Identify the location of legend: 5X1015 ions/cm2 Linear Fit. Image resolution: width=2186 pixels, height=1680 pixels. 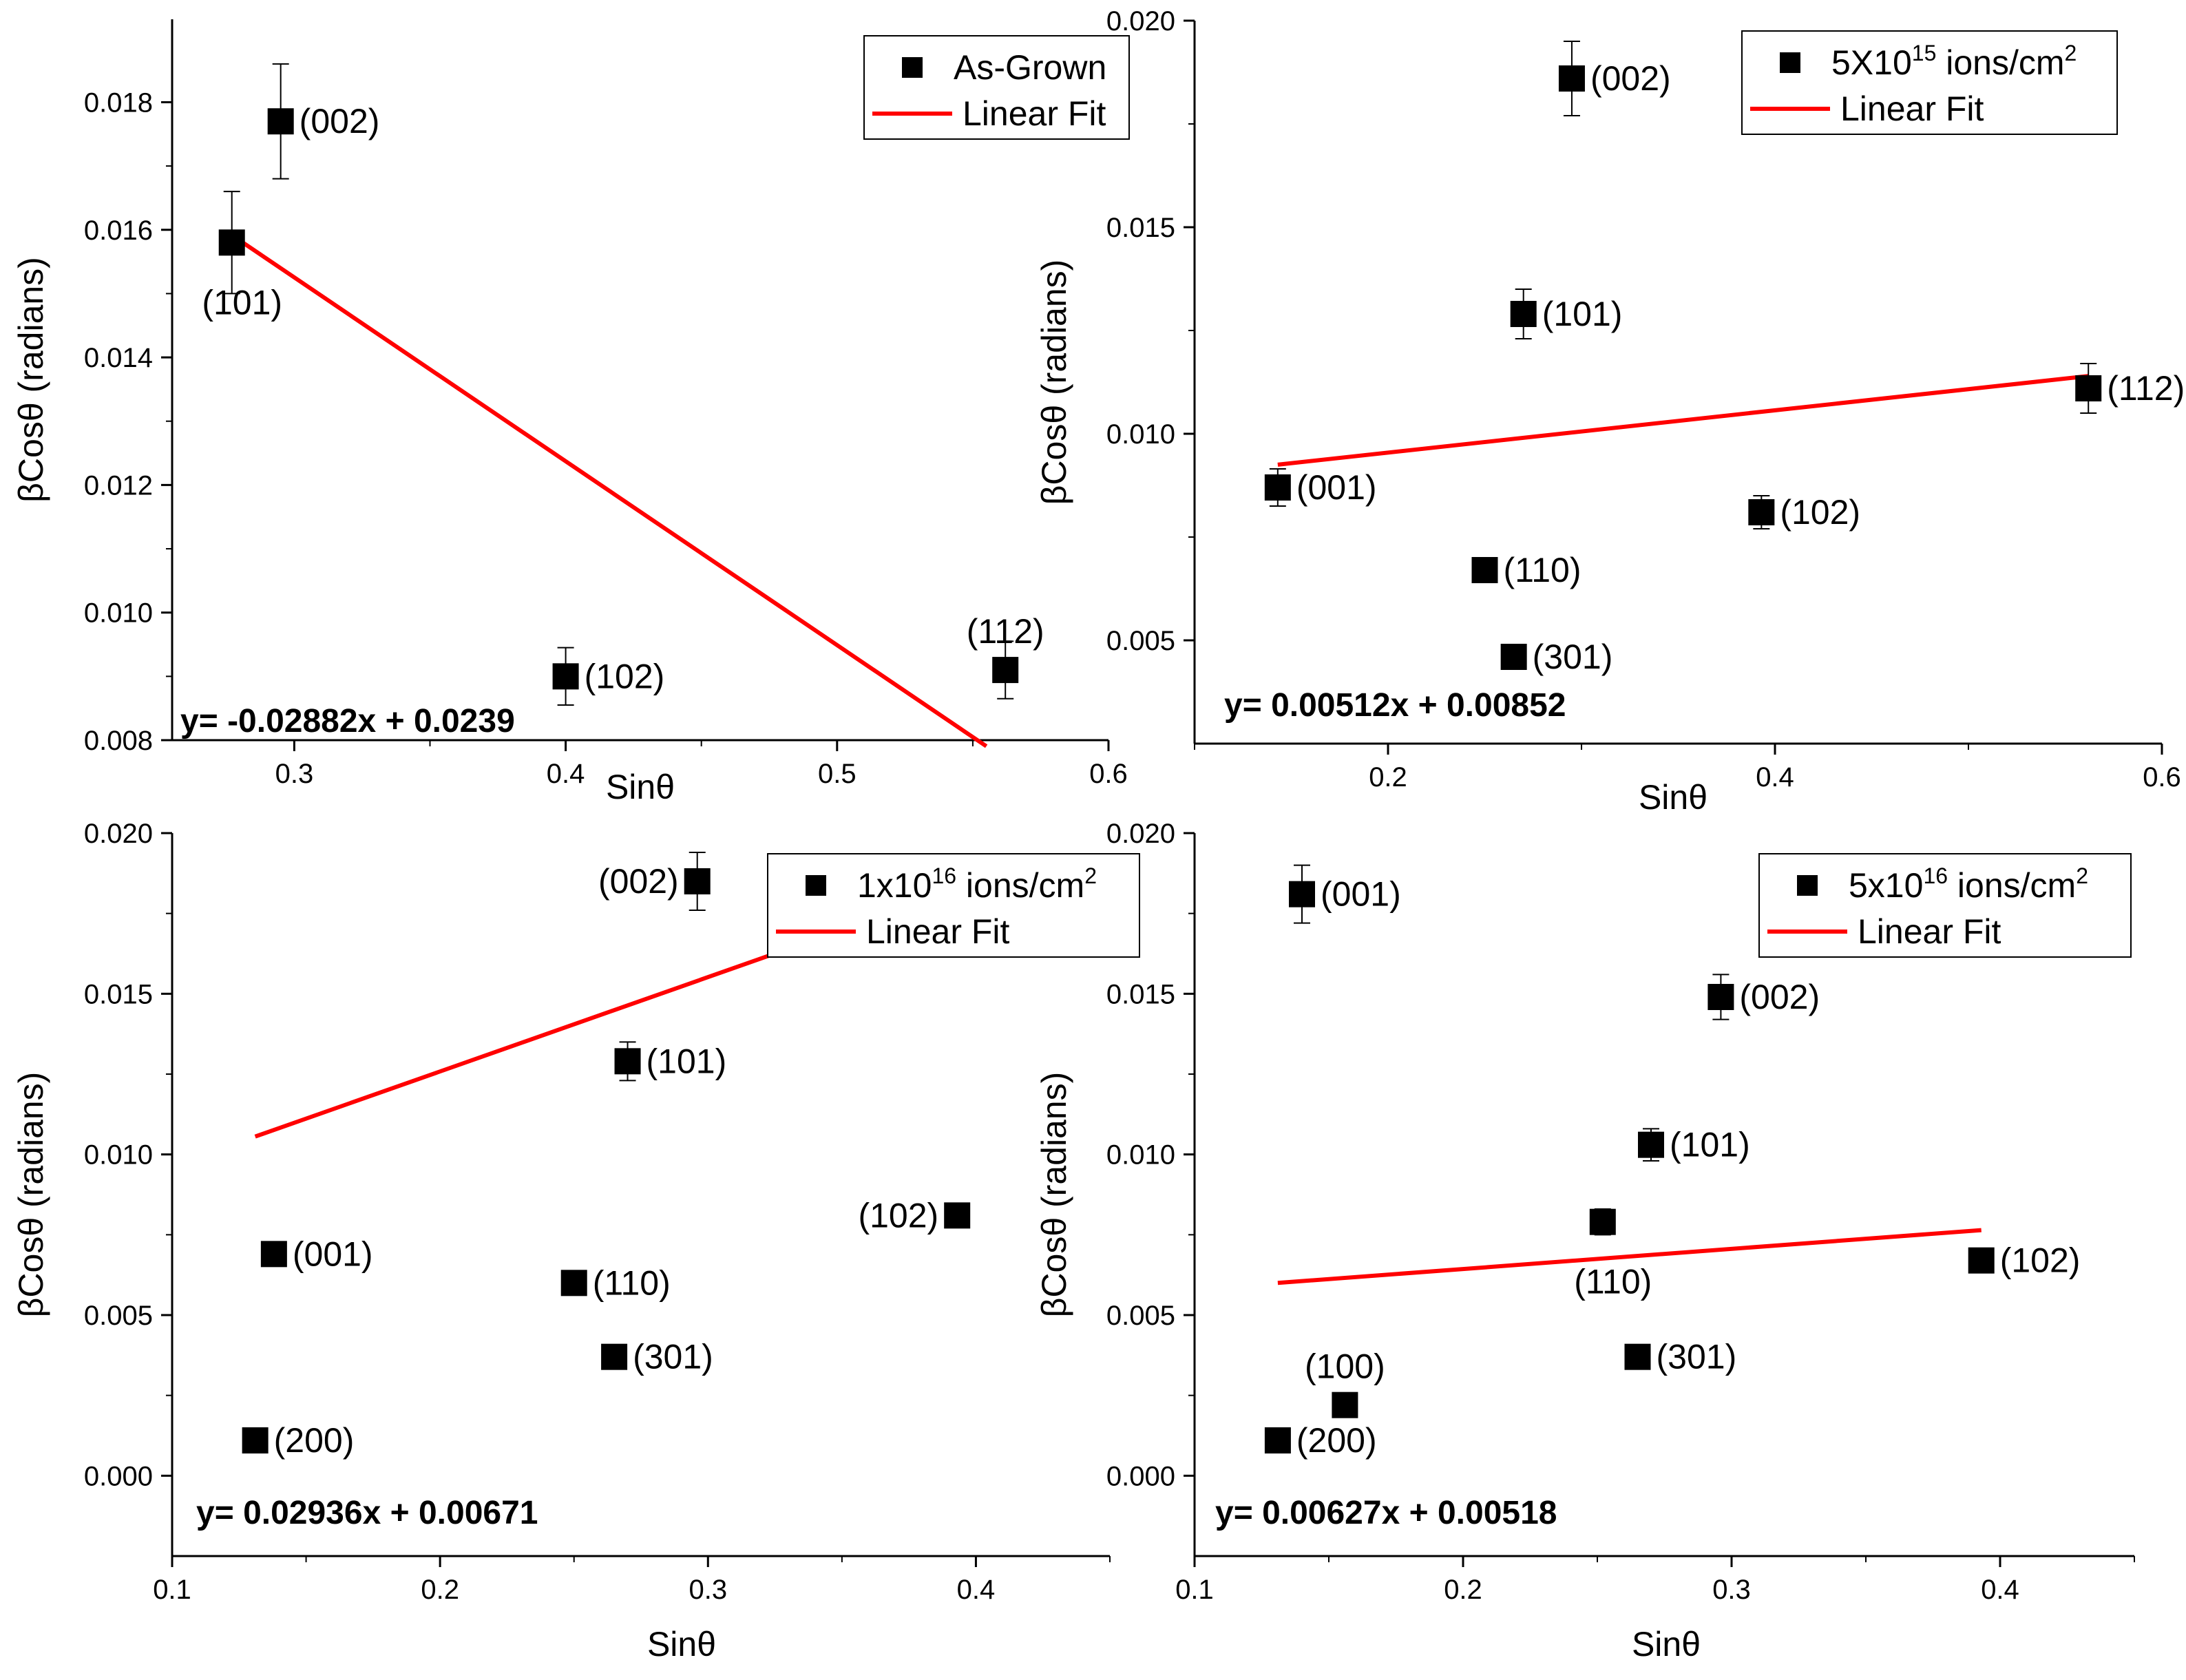
(1930, 82).